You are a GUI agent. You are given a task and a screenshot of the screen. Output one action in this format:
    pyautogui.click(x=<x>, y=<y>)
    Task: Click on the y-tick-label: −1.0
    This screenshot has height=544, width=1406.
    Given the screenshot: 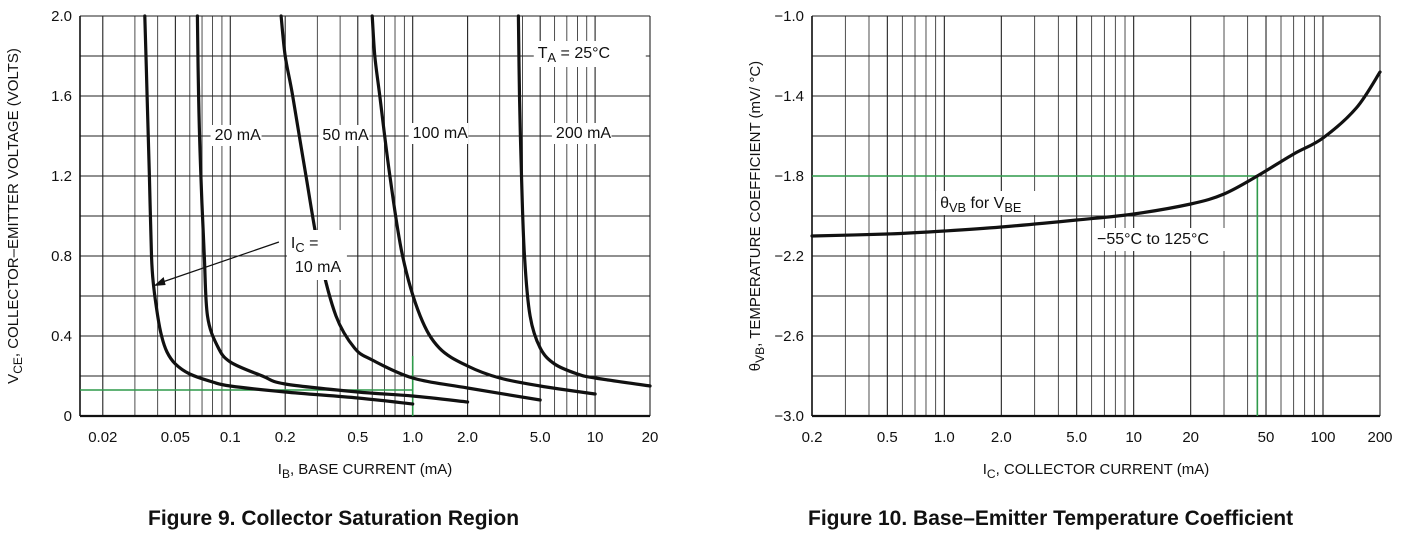 What is the action you would take?
    pyautogui.click(x=789, y=16)
    